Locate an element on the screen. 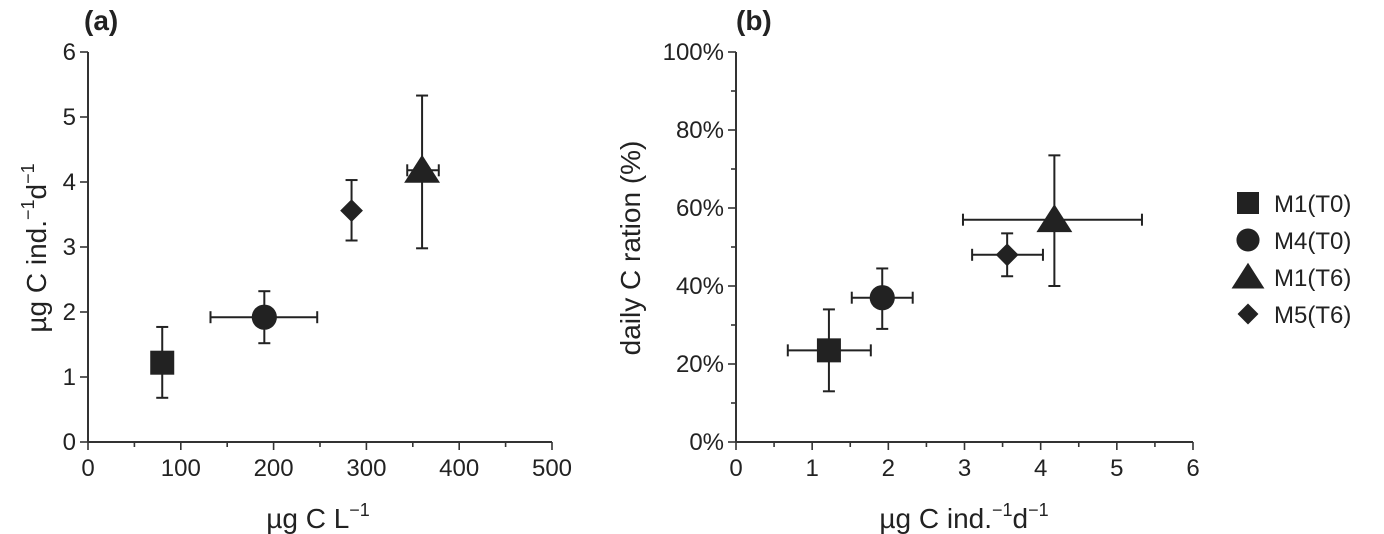 This screenshot has height=534, width=1384. panel-a-y-tick-label: 4 is located at coordinates (69, 182).